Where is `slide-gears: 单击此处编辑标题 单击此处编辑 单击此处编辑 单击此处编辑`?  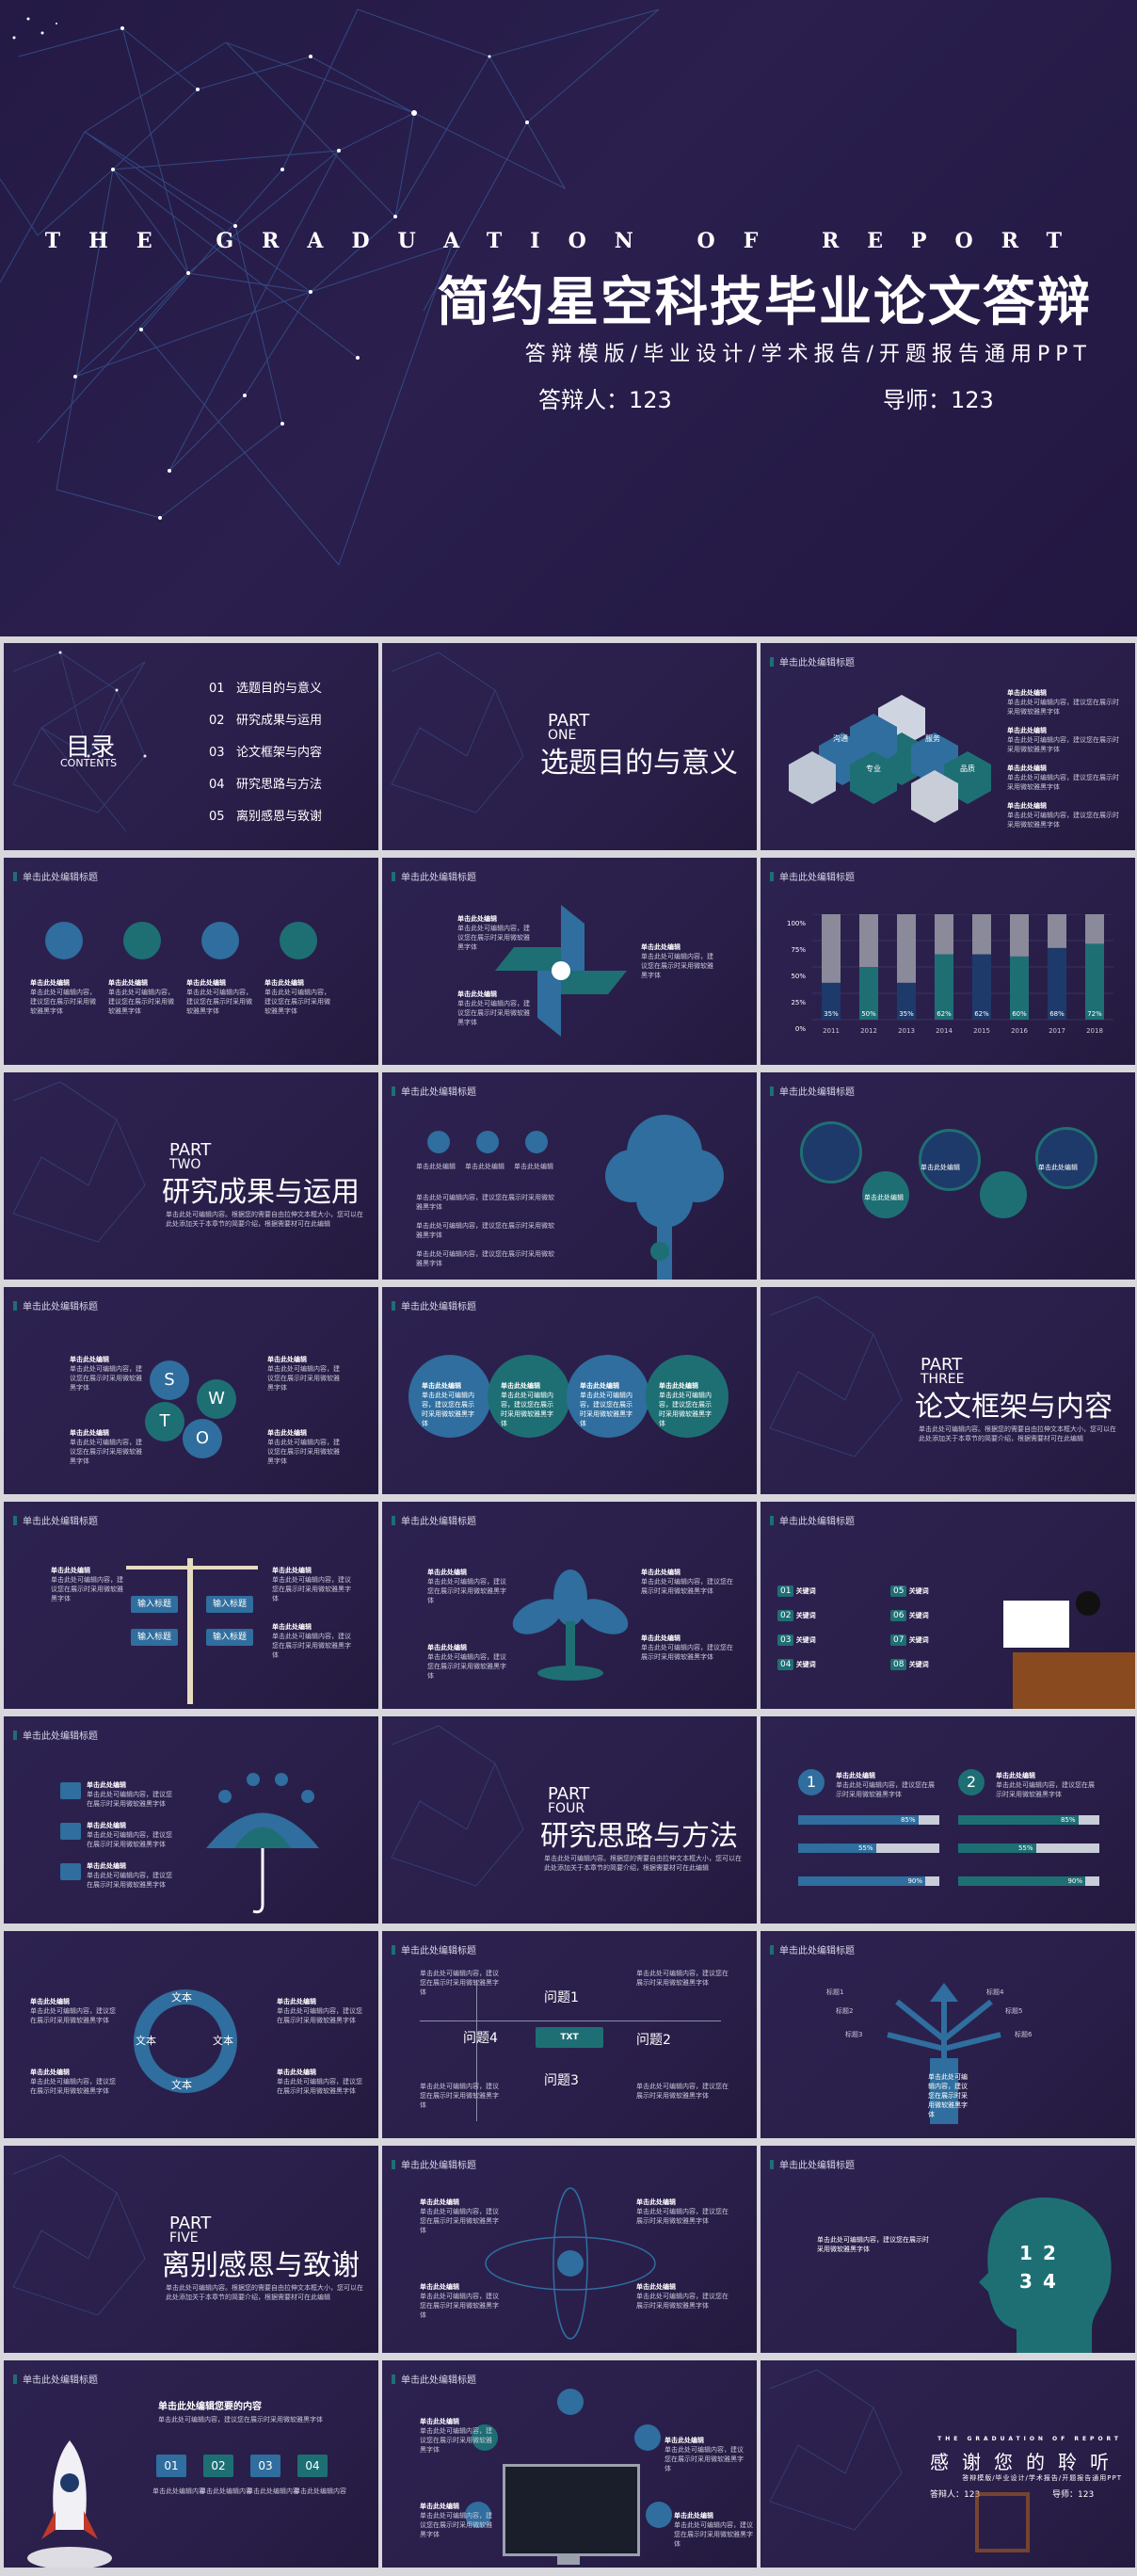 slide-gears: 单击此处编辑标题 单击此处编辑 单击此处编辑 单击此处编辑 is located at coordinates (948, 1176).